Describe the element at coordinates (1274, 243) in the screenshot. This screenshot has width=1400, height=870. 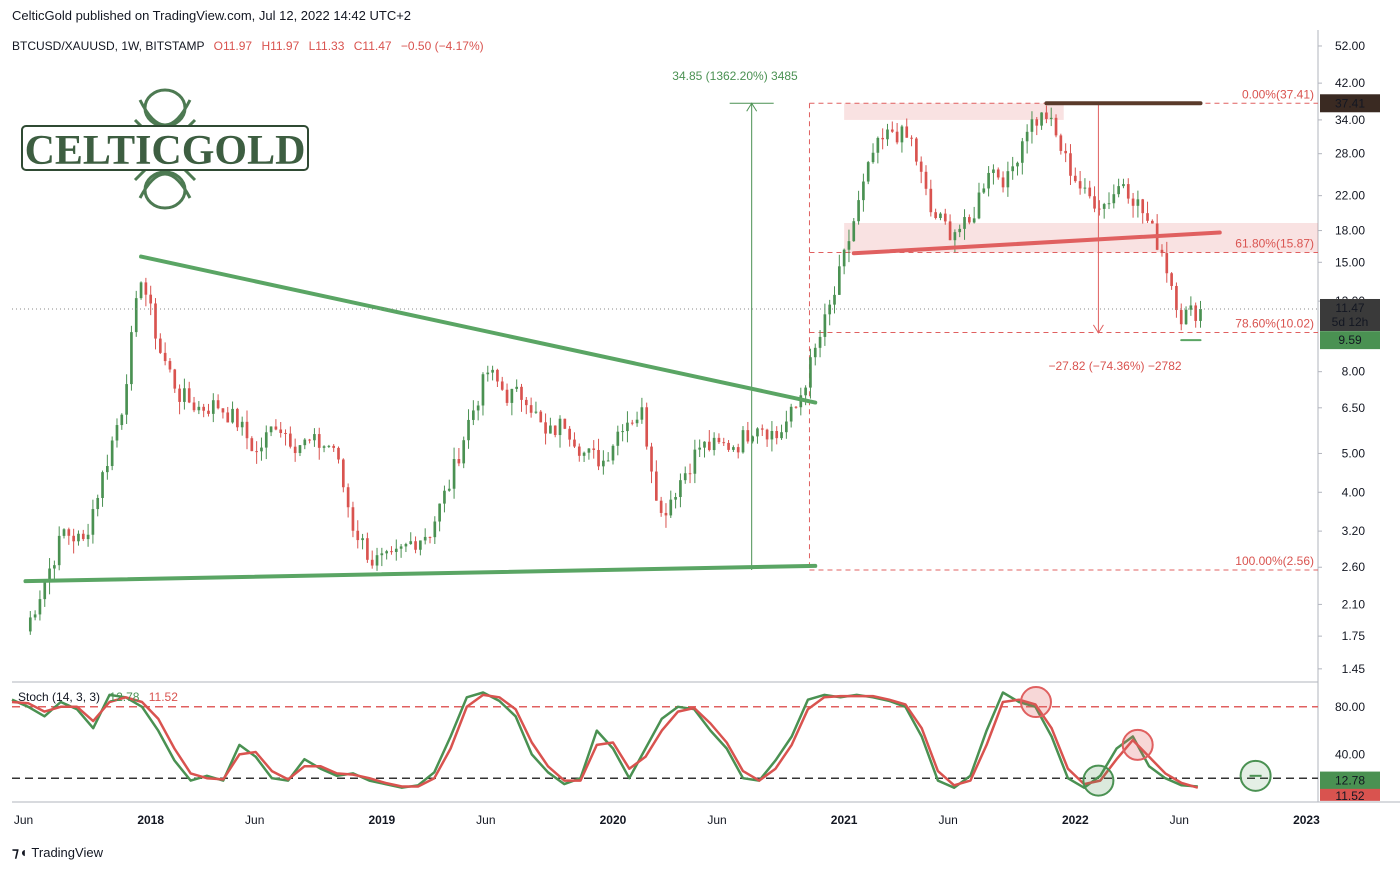
I see `fib-level-label: 61.80%(15.87)` at that location.